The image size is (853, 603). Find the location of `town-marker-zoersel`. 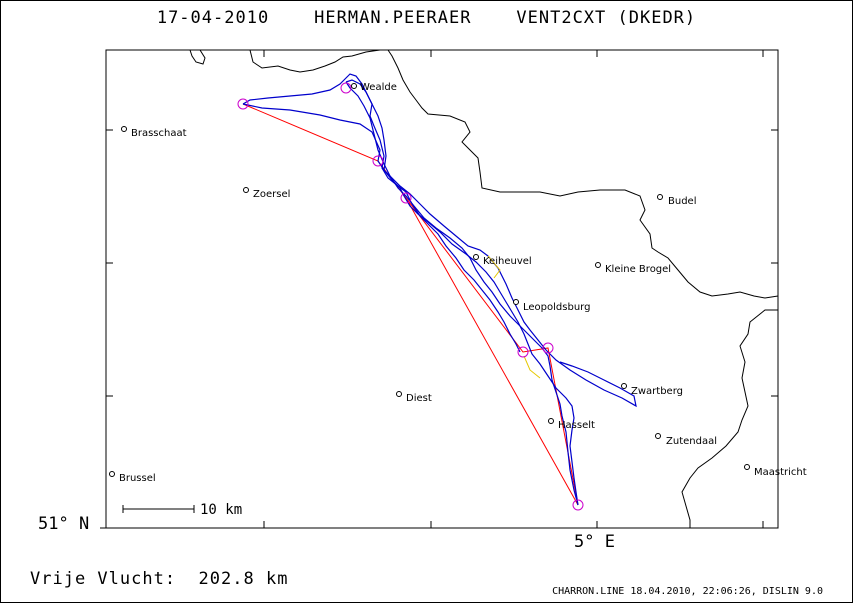

town-marker-zoersel is located at coordinates (246, 190).